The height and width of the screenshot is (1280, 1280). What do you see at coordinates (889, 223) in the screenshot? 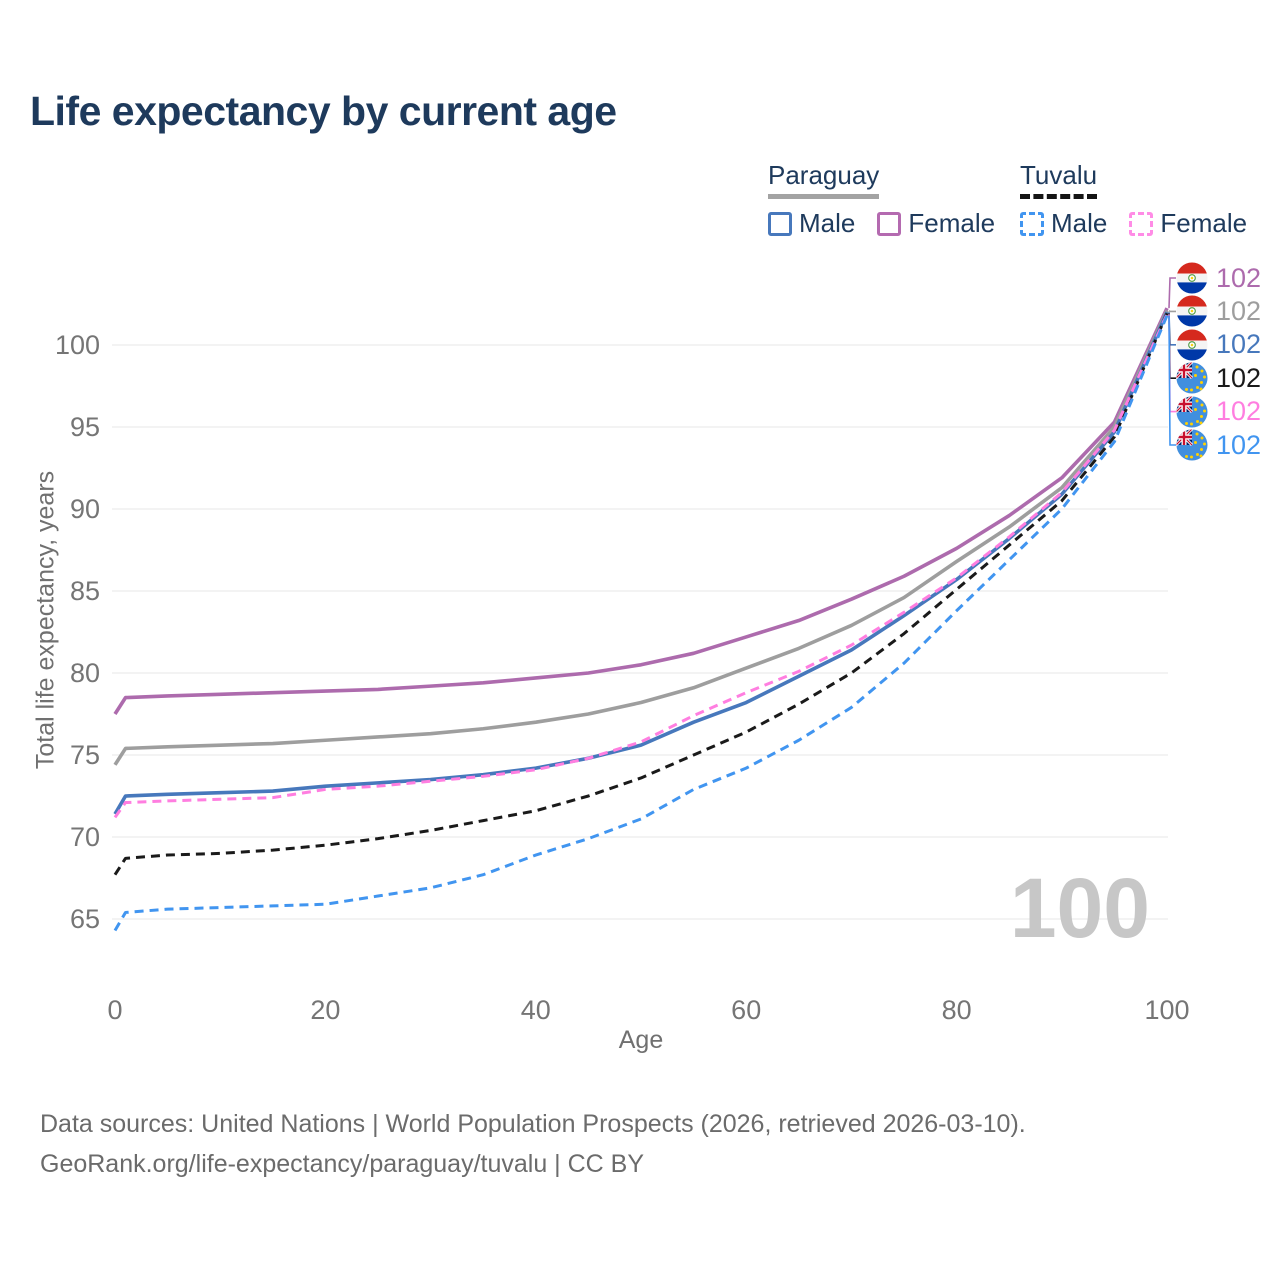
I see `paraguay-female-swatch-icon` at bounding box center [889, 223].